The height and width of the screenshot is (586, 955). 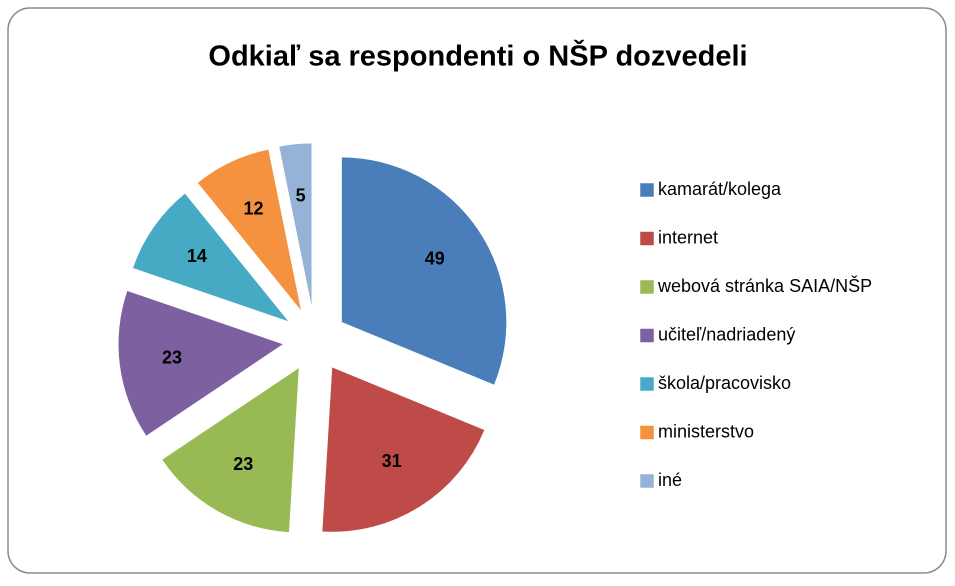 What do you see at coordinates (301, 195) in the screenshot?
I see `data-label: 5` at bounding box center [301, 195].